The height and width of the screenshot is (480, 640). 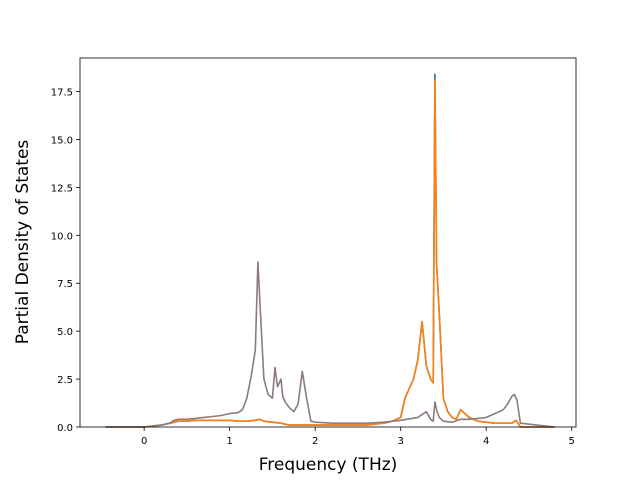 I want to click on x-axis-label: Frequency (THz), so click(x=328, y=465).